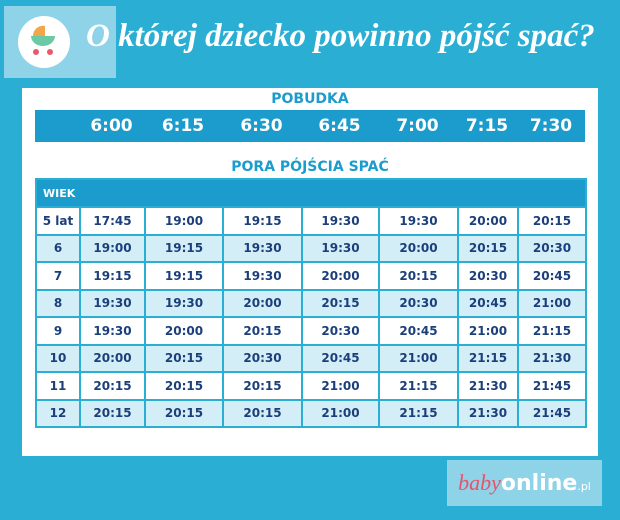  I want to click on wake-time: 6:15, so click(183, 126).